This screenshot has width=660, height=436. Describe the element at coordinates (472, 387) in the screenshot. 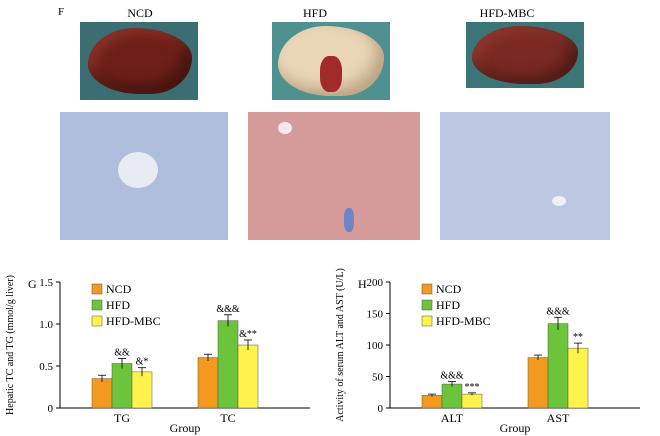

I see `chart-h-significance-label: ***` at that location.